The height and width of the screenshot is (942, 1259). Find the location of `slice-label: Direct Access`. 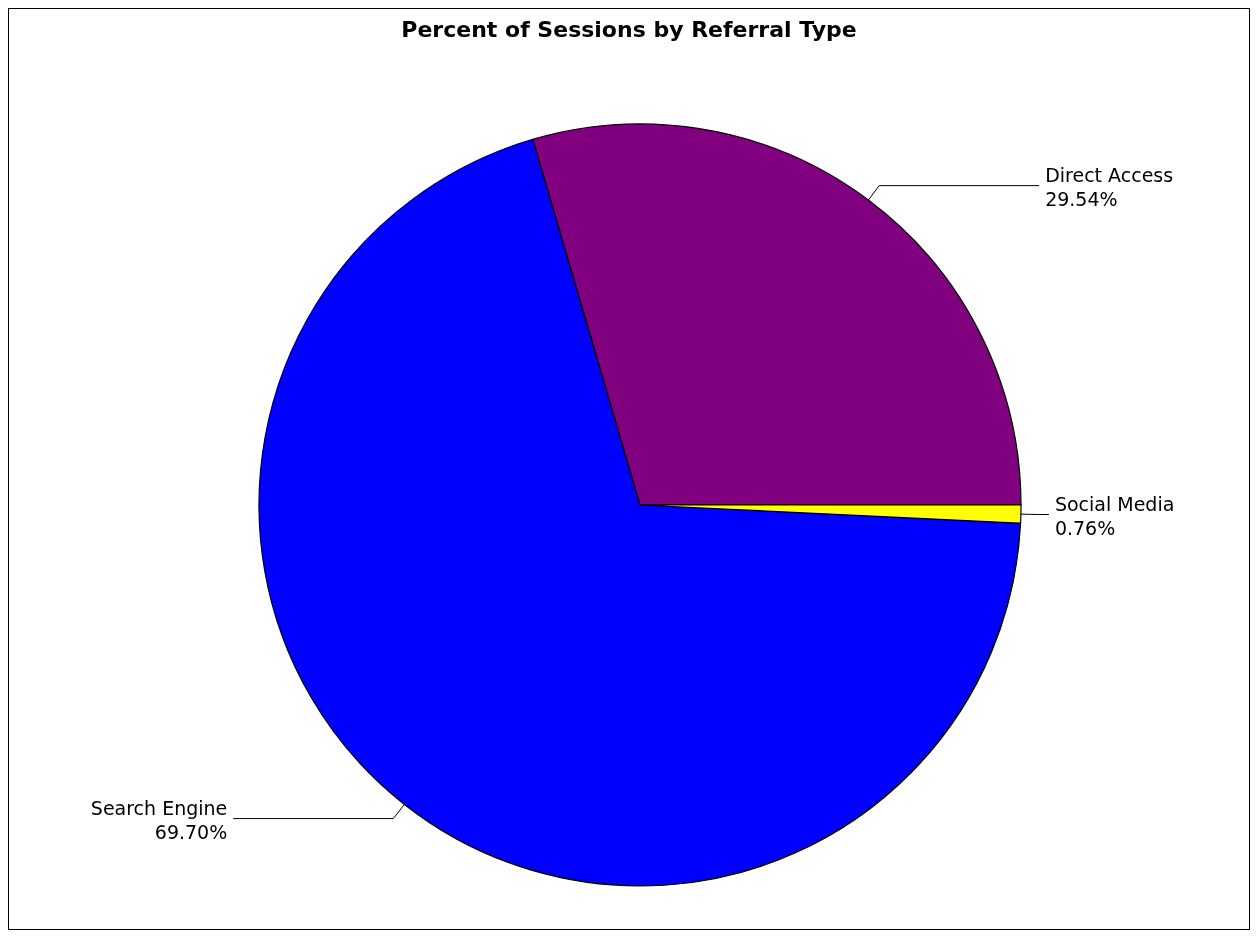

slice-label: Direct Access is located at coordinates (1109, 174).